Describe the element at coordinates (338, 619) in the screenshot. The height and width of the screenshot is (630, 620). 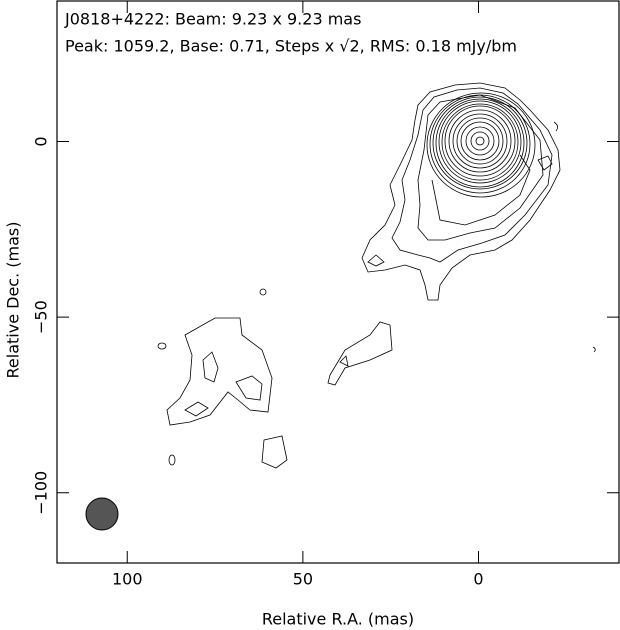
I see `x-axis-label: Relative R.A. (mas)` at that location.